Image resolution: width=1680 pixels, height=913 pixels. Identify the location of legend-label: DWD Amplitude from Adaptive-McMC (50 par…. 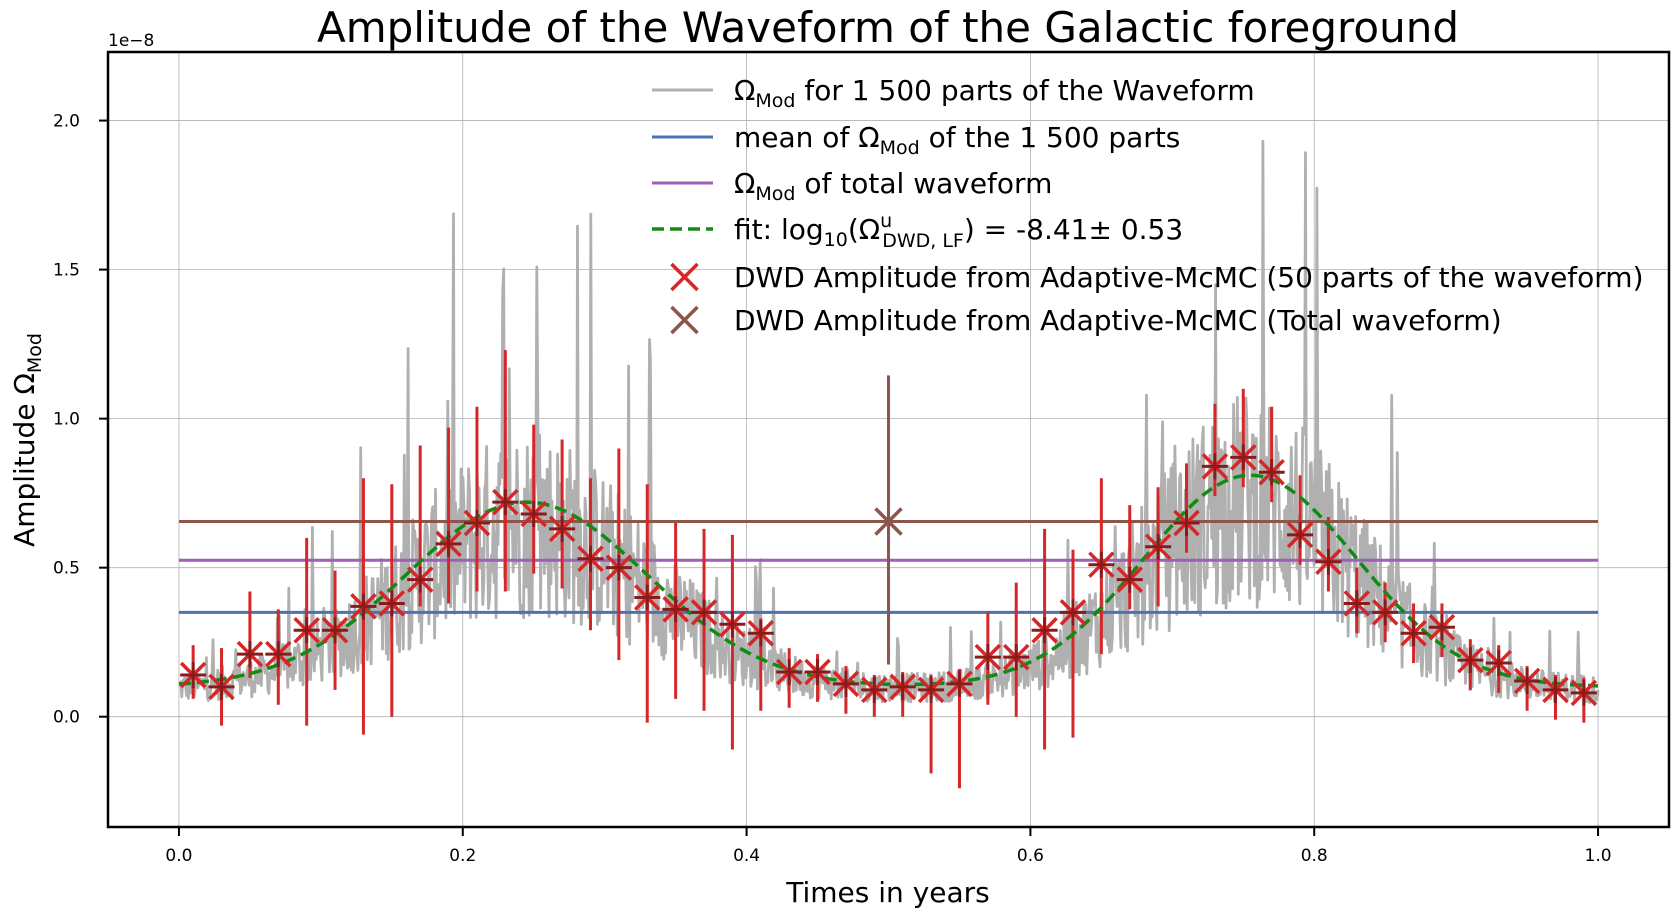
(1189, 277).